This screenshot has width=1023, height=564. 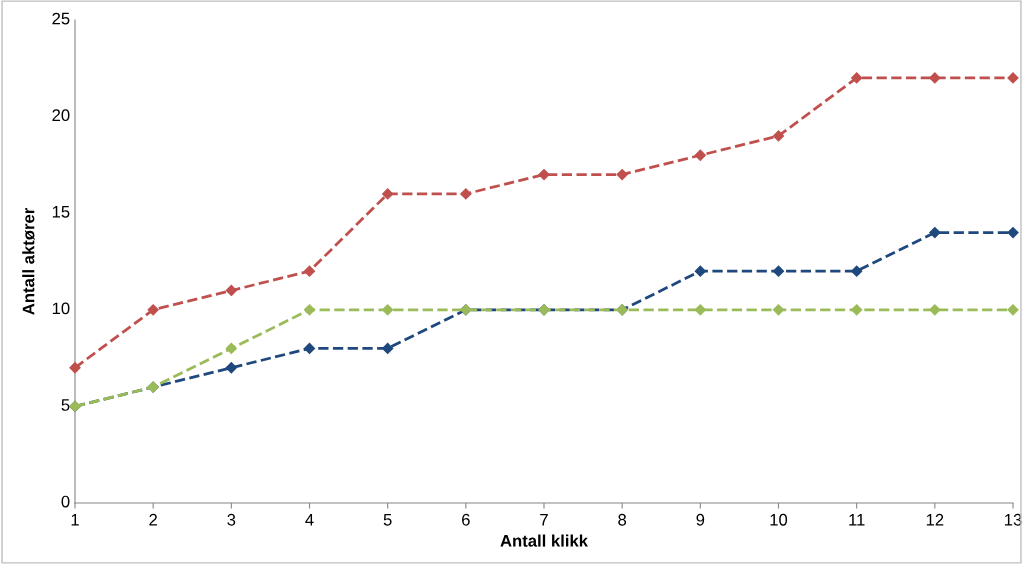 What do you see at coordinates (65, 501) in the screenshot?
I see `y-tick-label: 0` at bounding box center [65, 501].